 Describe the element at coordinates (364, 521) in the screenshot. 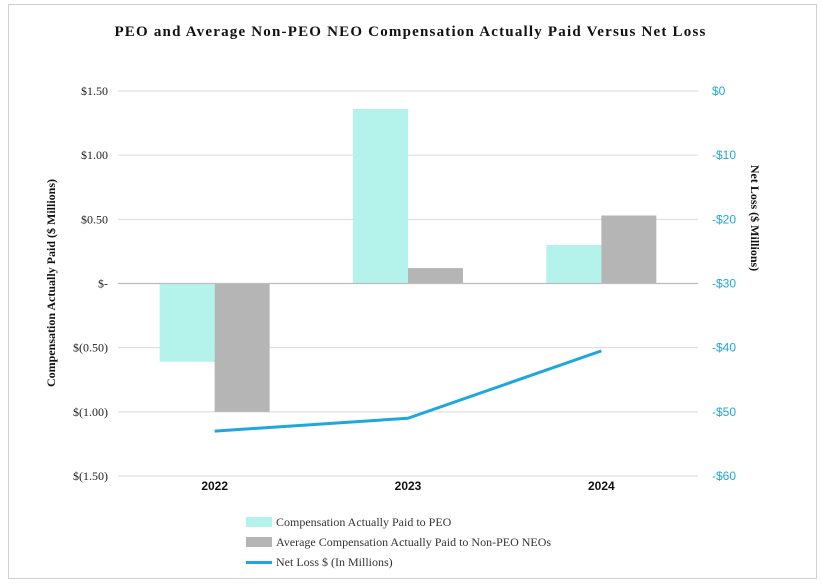

I see `legend-label-peo: Compensation Actually Paid to PEO` at that location.